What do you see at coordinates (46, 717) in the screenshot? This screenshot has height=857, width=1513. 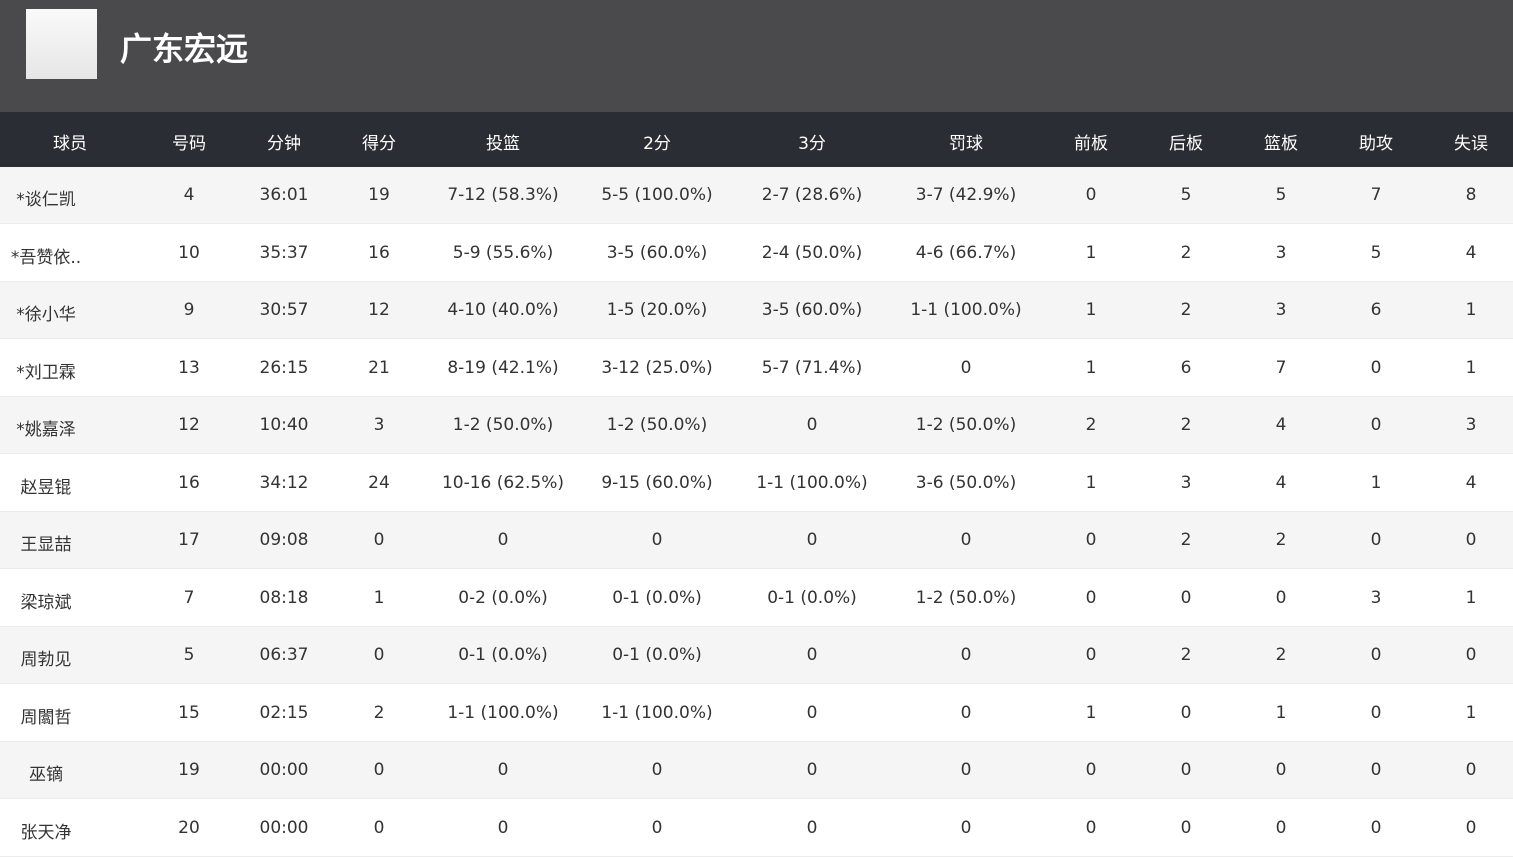 I see `player-name: 周闟哲` at bounding box center [46, 717].